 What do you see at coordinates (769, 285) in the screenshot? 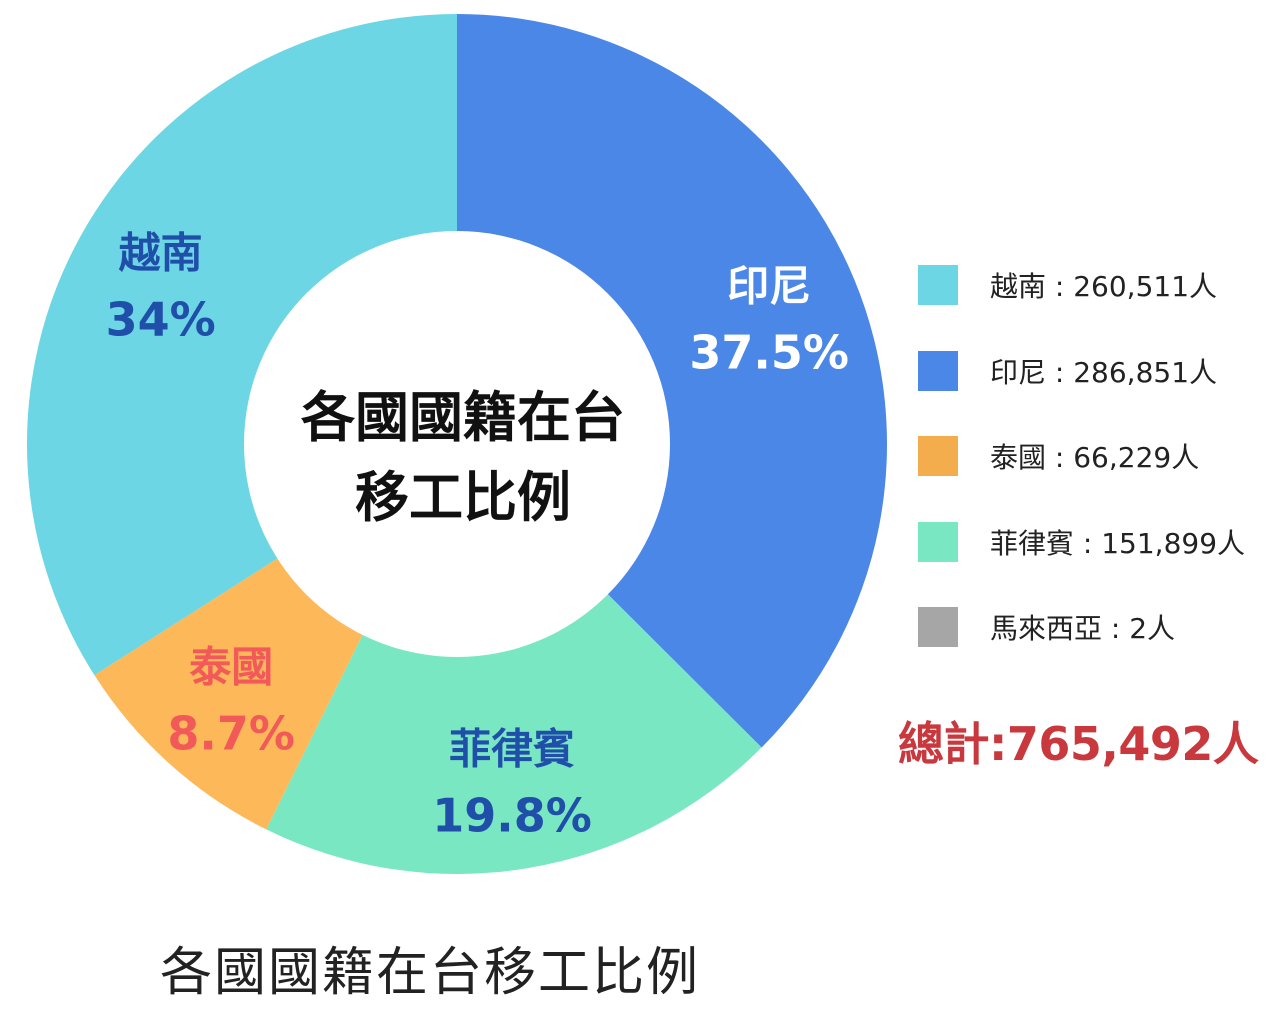
I see `slice-0-name-label: 印尼` at bounding box center [769, 285].